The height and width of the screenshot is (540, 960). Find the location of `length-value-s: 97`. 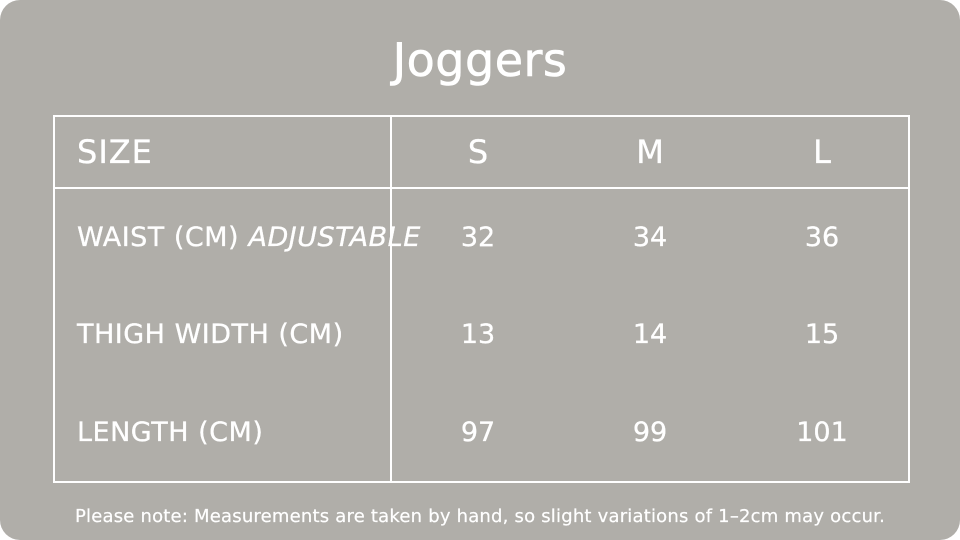

length-value-s: 97 is located at coordinates (478, 432).